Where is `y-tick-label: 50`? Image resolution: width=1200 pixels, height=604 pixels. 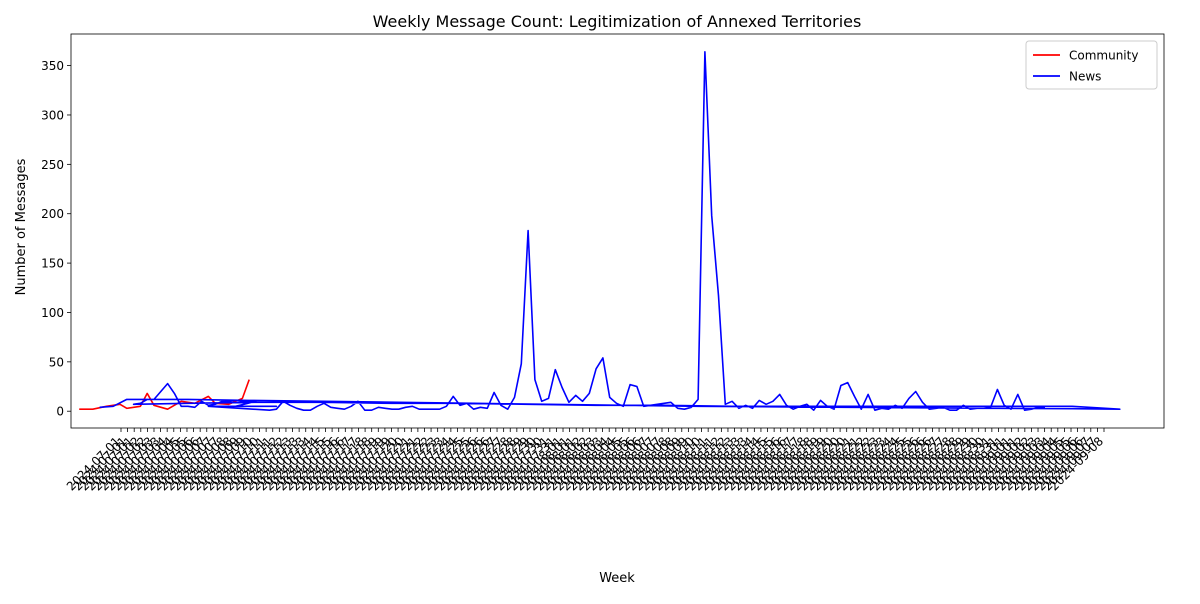
y-tick-label: 50 is located at coordinates (56, 362).